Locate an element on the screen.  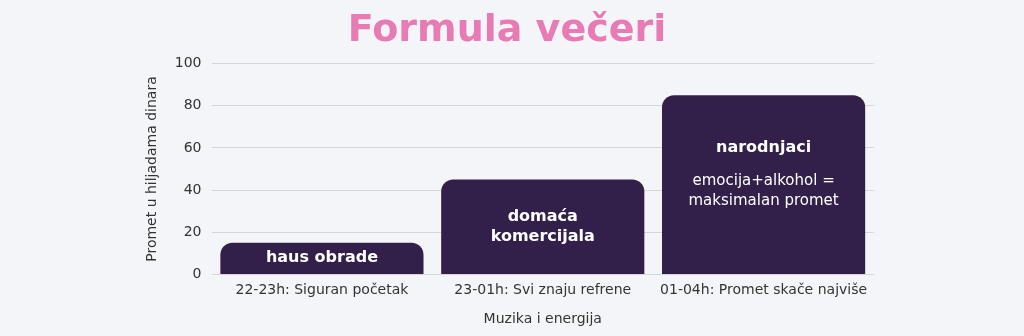
y-tick-label: 40 is located at coordinates (192, 188).